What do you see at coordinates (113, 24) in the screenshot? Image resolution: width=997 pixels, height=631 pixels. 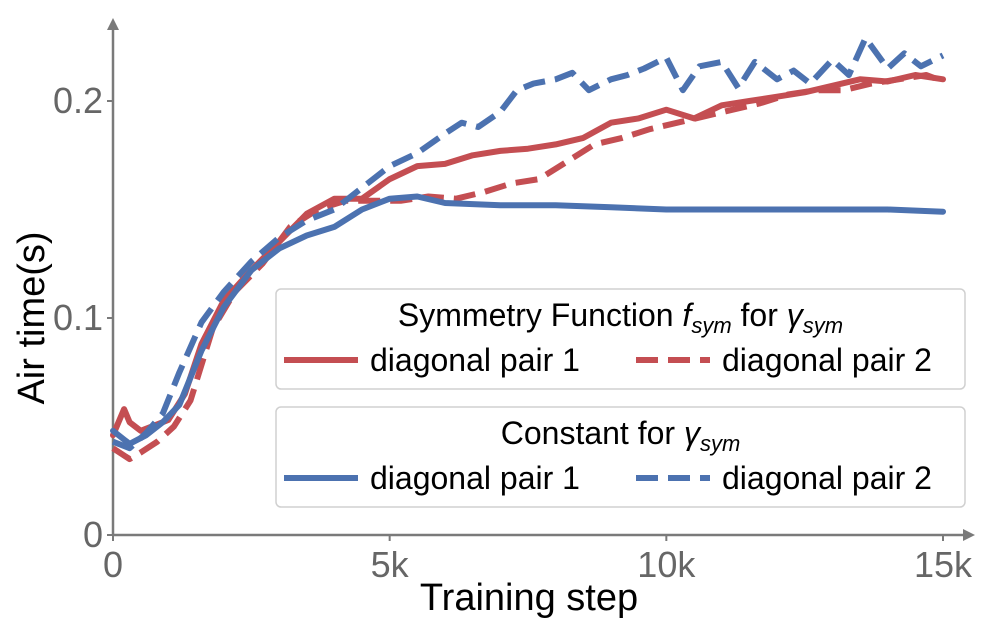 I see `y-axis-arrow` at bounding box center [113, 24].